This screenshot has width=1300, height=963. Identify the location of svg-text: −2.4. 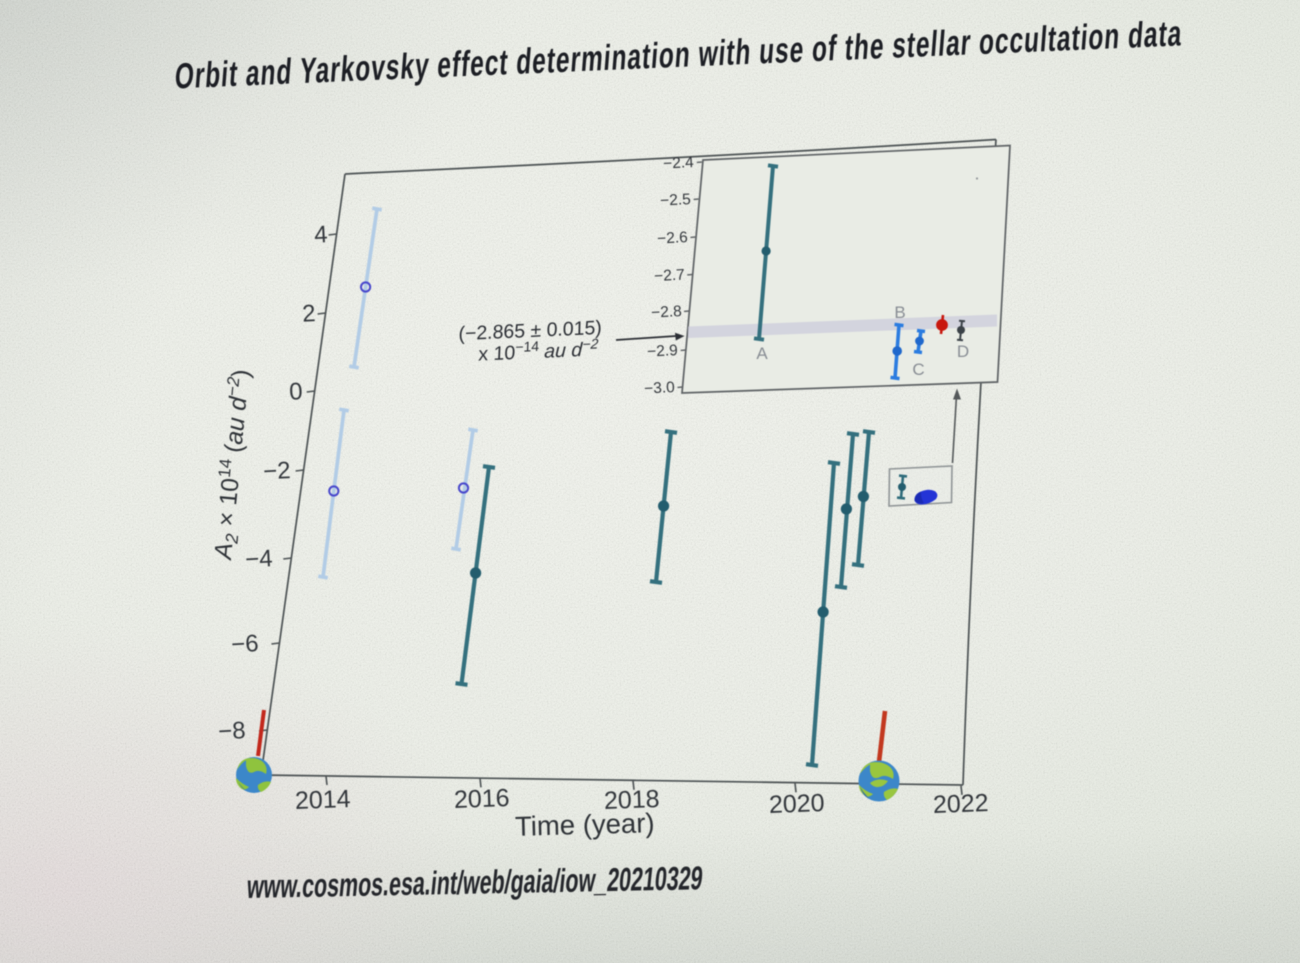
(679, 163).